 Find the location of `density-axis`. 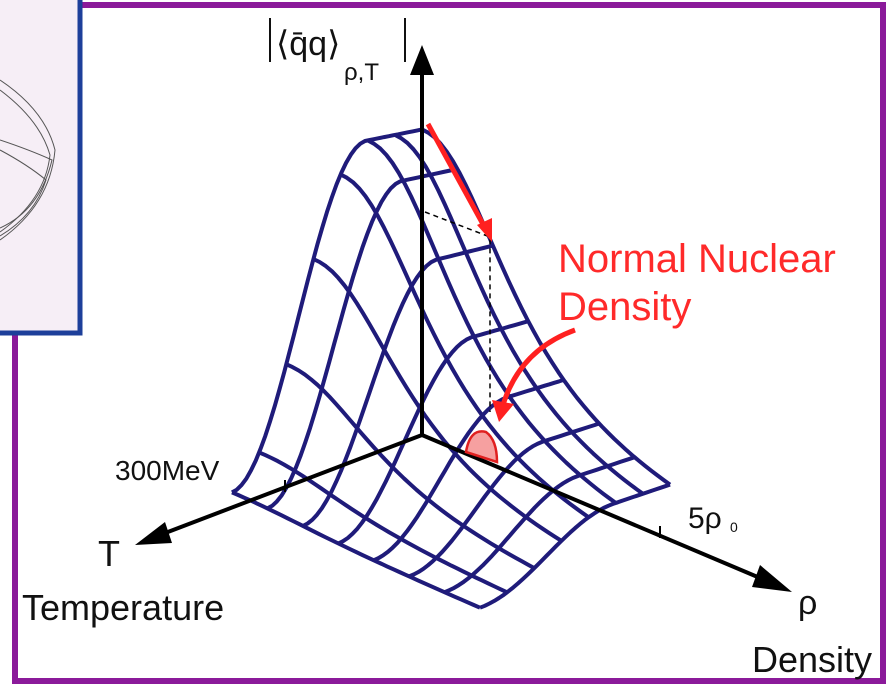

density-axis is located at coordinates (591, 506).